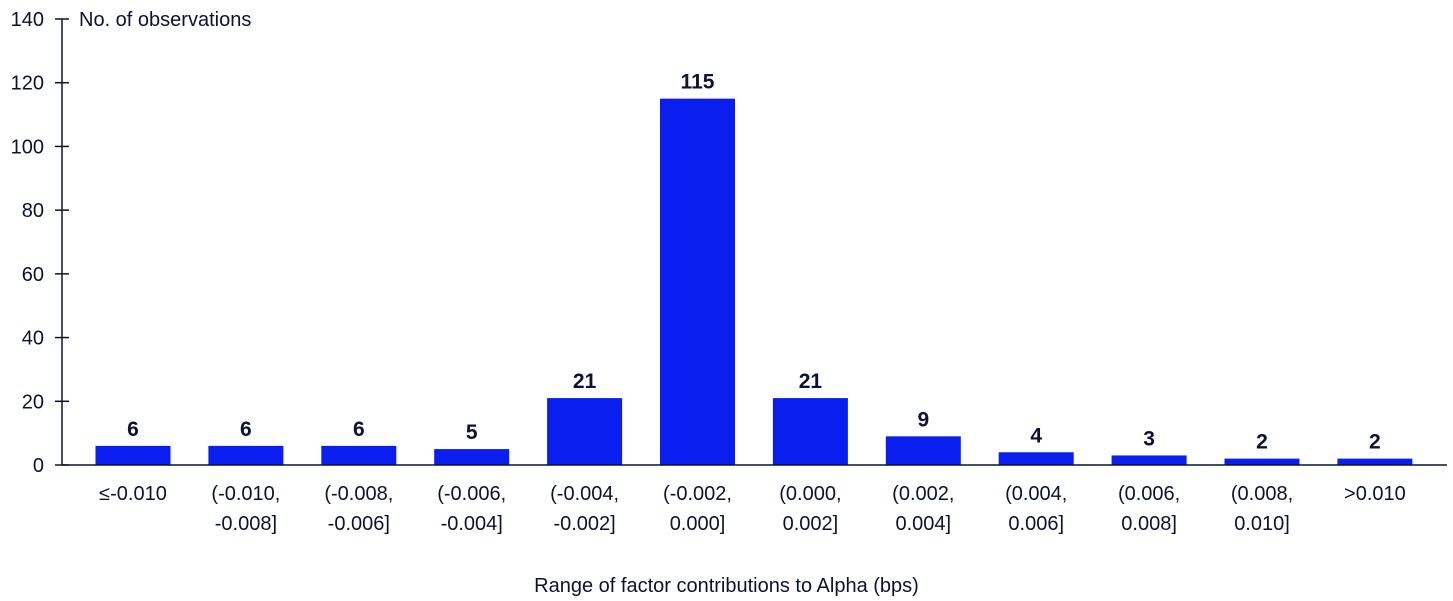 The image size is (1453, 601). What do you see at coordinates (1149, 509) in the screenshot?
I see `x-tick-label: (0.006, 0.008]` at bounding box center [1149, 509].